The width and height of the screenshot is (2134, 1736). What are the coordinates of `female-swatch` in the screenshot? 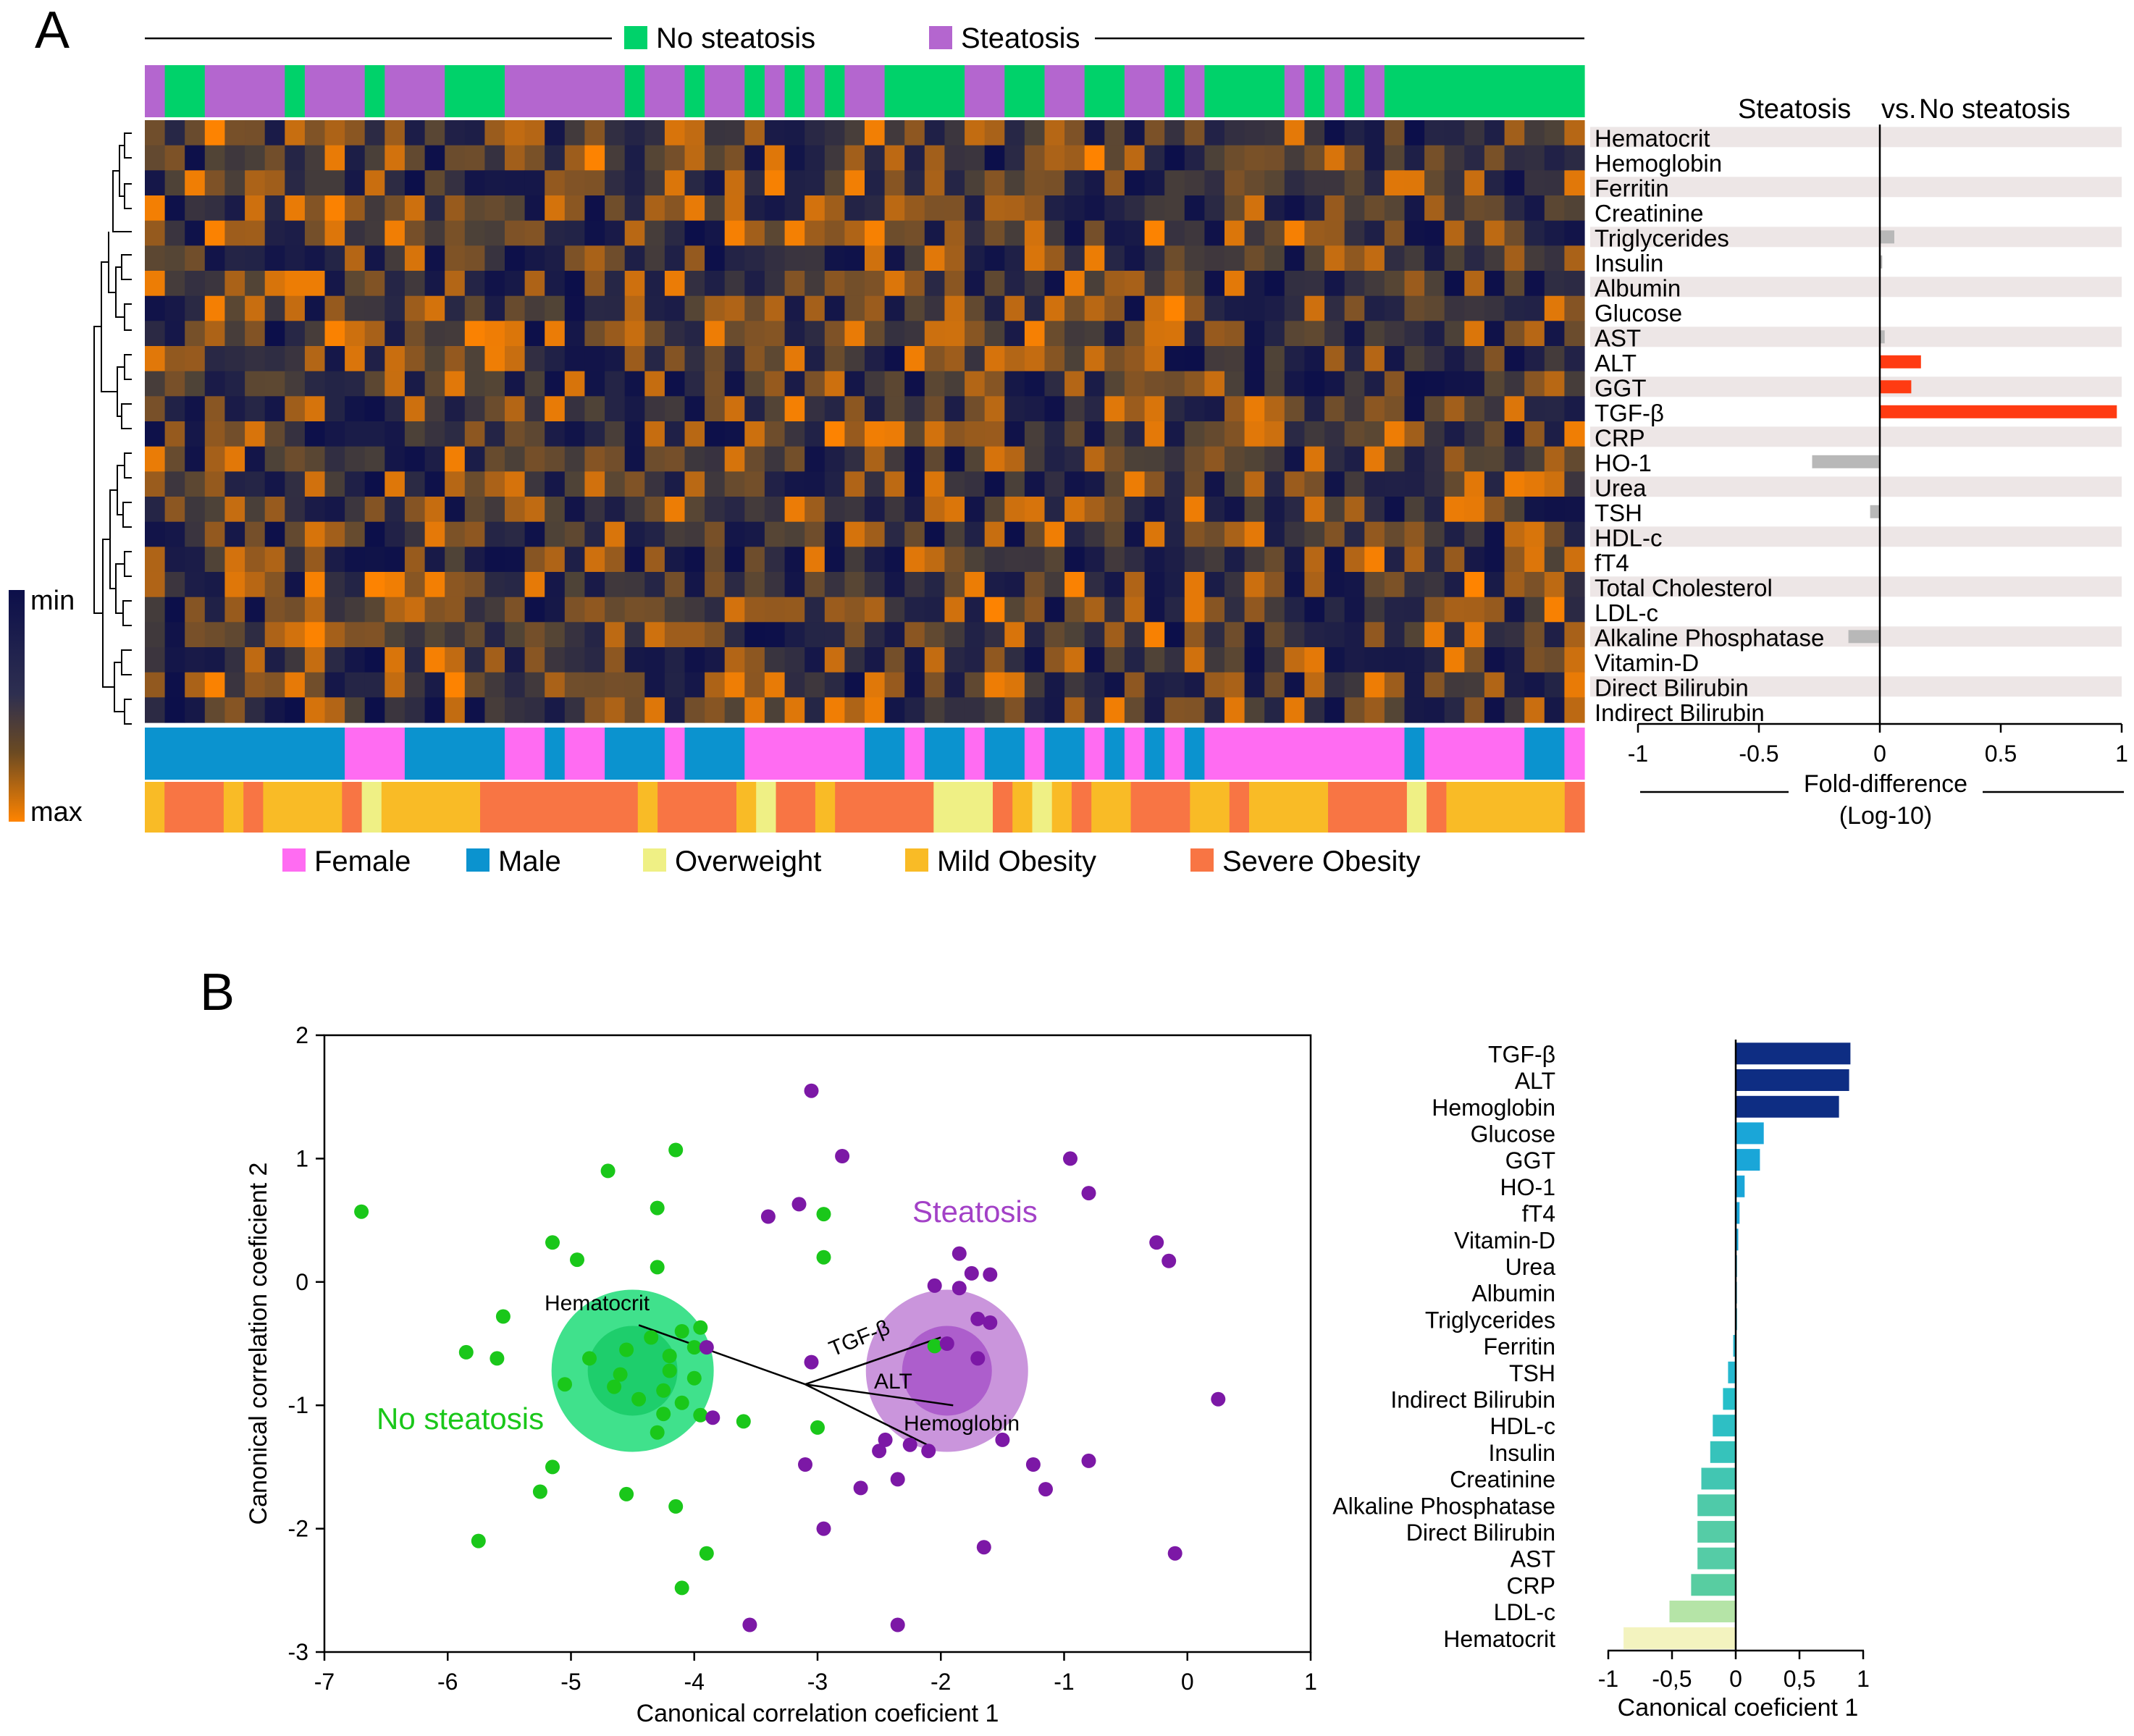 It's located at (294, 860).